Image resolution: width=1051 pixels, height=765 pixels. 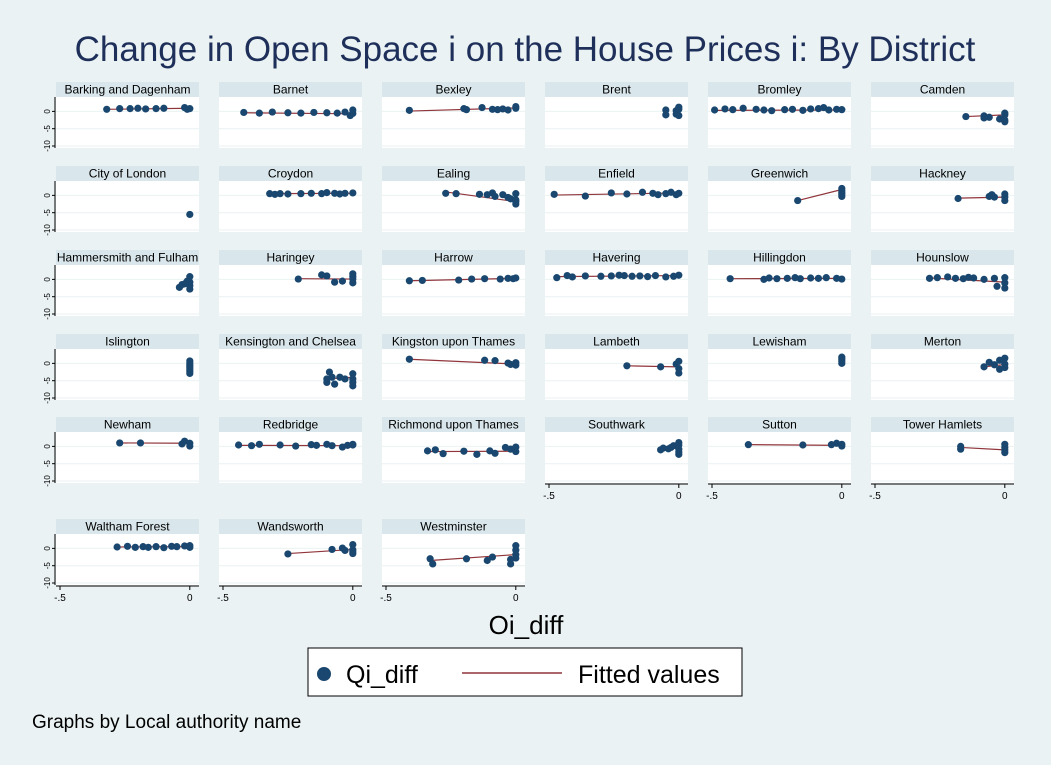 I want to click on x-axis-wandsworth: -.5 0, so click(x=289, y=594).